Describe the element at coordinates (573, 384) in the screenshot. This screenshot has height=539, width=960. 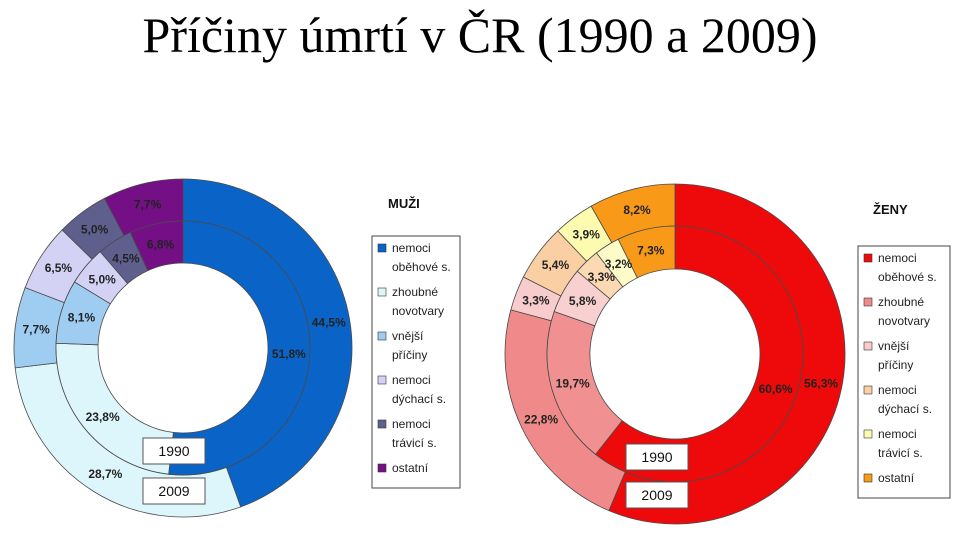
I see `data-label-1990-novotvary: 19,7%` at that location.